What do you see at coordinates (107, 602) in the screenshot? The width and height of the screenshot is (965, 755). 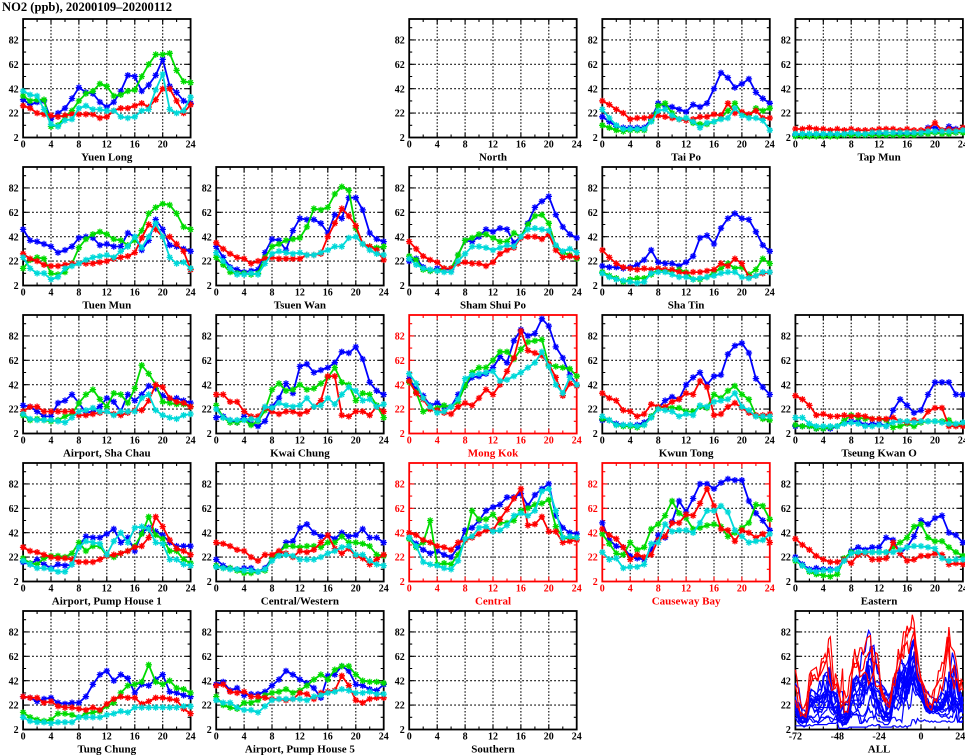 I see `svg-text: Airport, Pump House 1` at bounding box center [107, 602].